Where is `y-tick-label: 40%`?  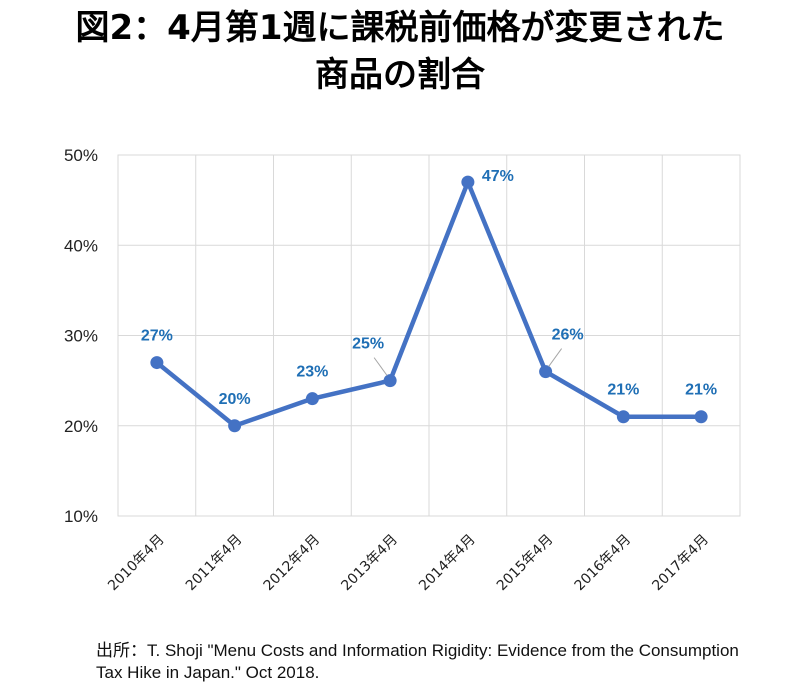 y-tick-label: 40% is located at coordinates (81, 245).